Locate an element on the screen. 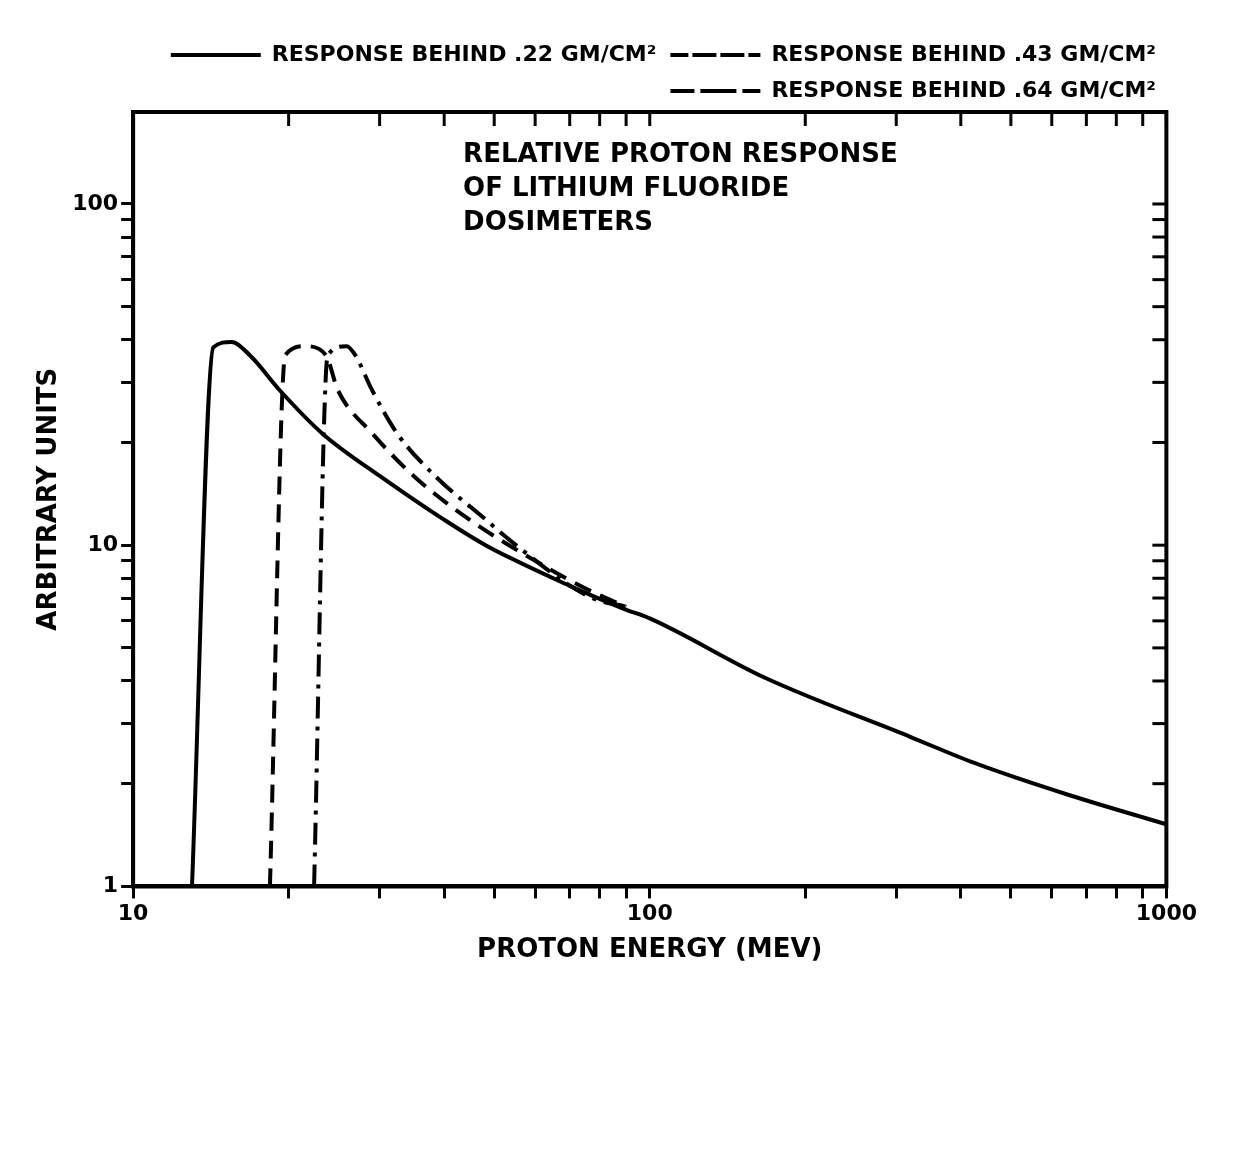  legend-label: RESPONSE BEHIND .64 GM/CM² is located at coordinates (964, 89).